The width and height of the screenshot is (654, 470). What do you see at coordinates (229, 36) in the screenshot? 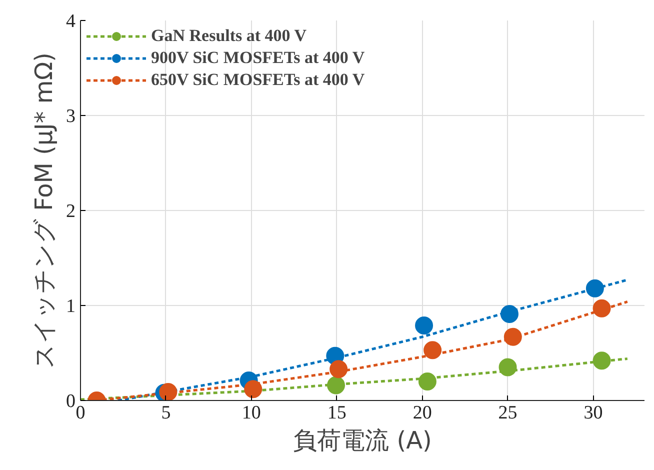
I see `legend-label: GaN Results at 400 V` at bounding box center [229, 36].